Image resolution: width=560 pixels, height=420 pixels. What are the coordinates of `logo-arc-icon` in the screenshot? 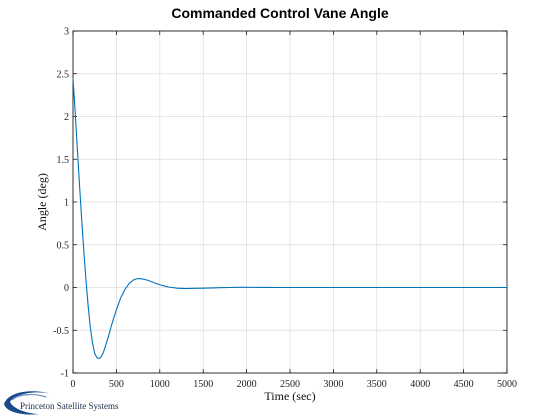 It's located at (29, 397).